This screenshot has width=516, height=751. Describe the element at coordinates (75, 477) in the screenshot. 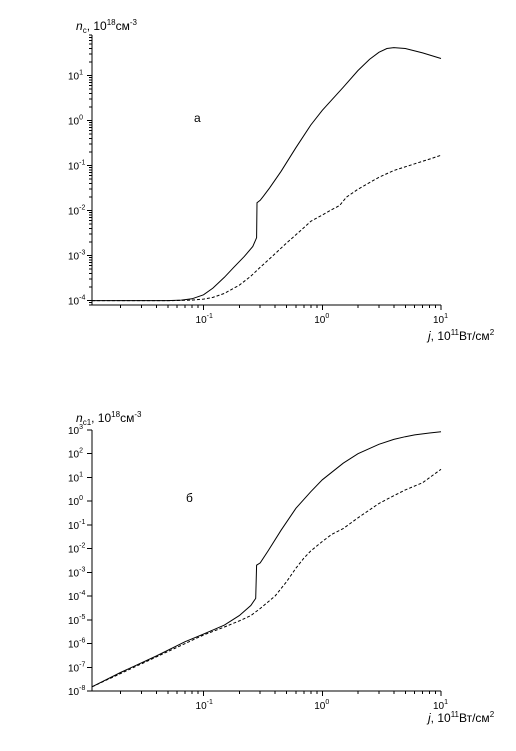

I see `panel-b-y-tick-label: 10¹` at that location.